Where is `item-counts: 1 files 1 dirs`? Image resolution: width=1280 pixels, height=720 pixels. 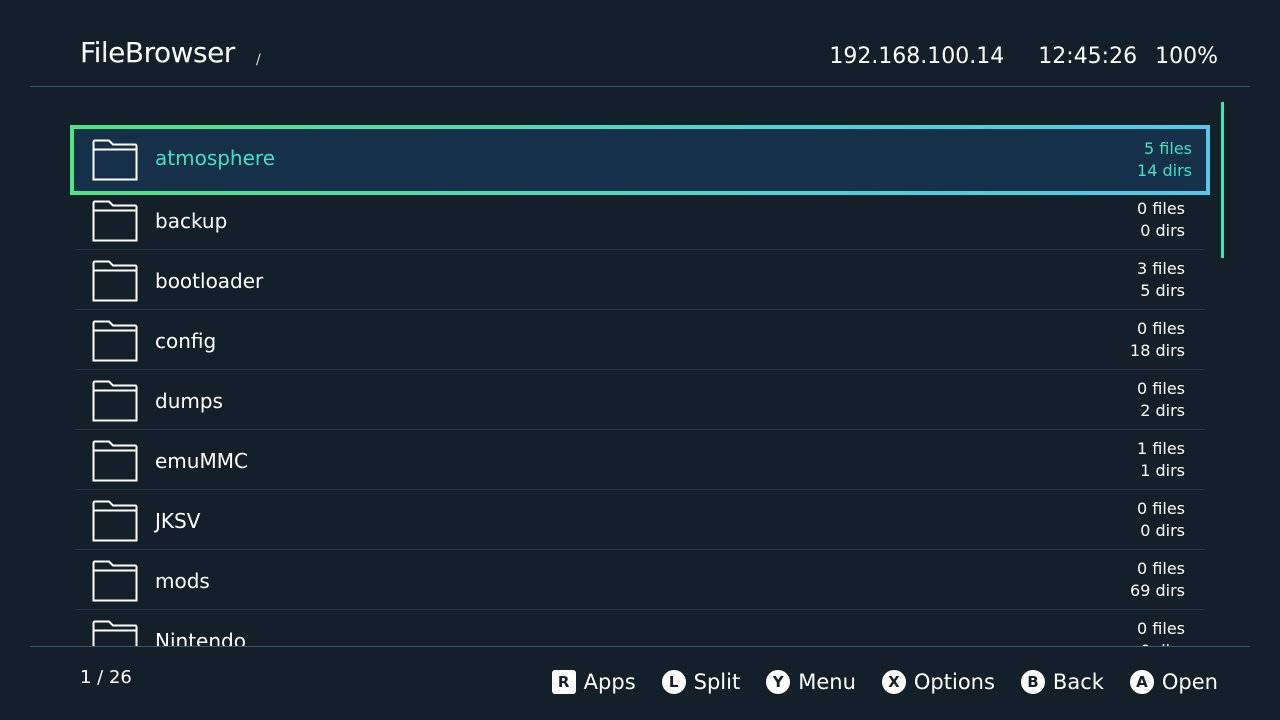
item-counts: 1 files 1 dirs is located at coordinates (1161, 460).